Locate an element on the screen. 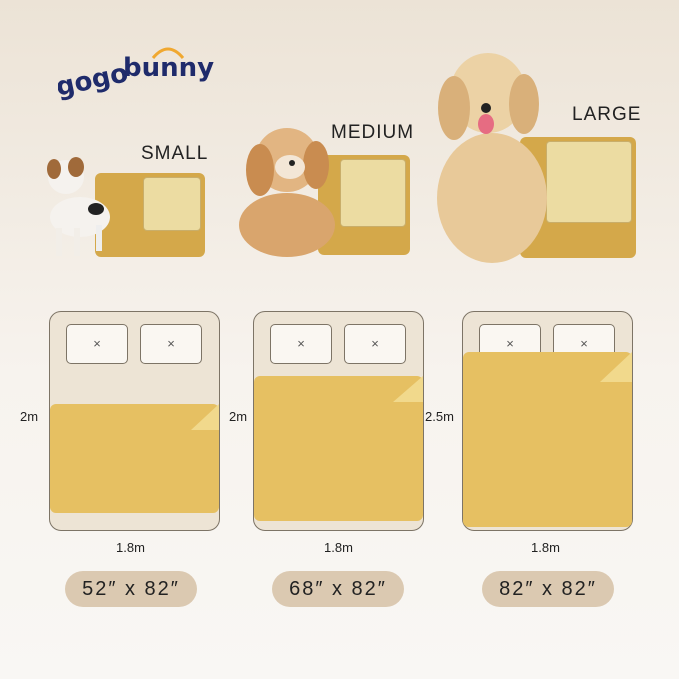  svg-text: gogo is located at coordinates (94, 80).